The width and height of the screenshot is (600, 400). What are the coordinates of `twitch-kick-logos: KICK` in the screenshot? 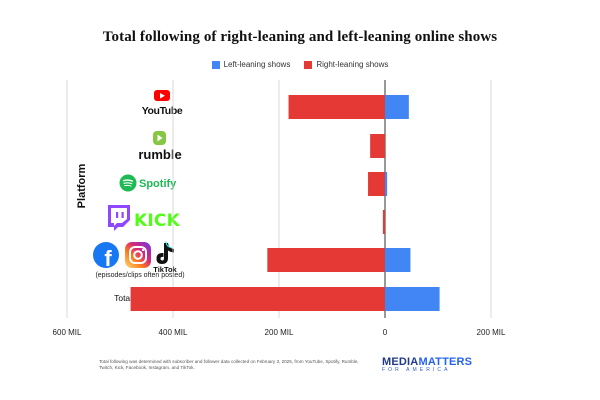 It's located at (144, 218).